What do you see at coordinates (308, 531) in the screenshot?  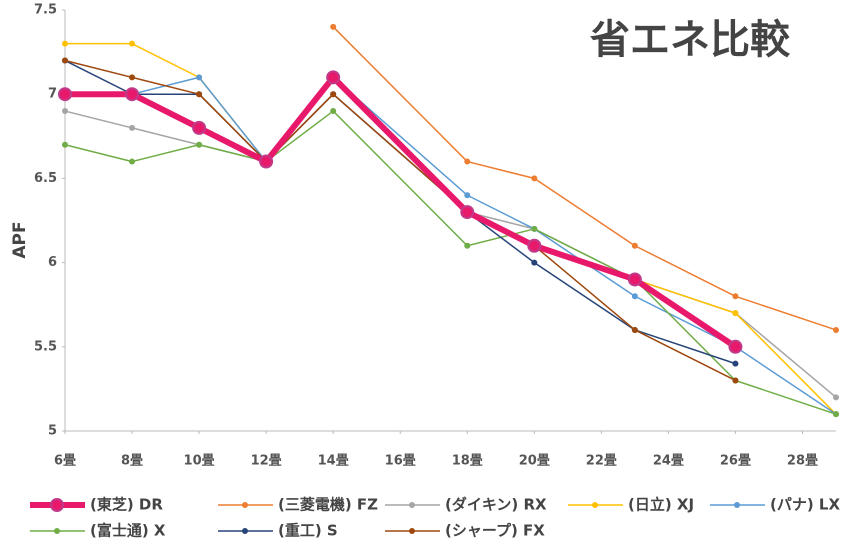 I see `legend-label: (重工) S` at bounding box center [308, 531].